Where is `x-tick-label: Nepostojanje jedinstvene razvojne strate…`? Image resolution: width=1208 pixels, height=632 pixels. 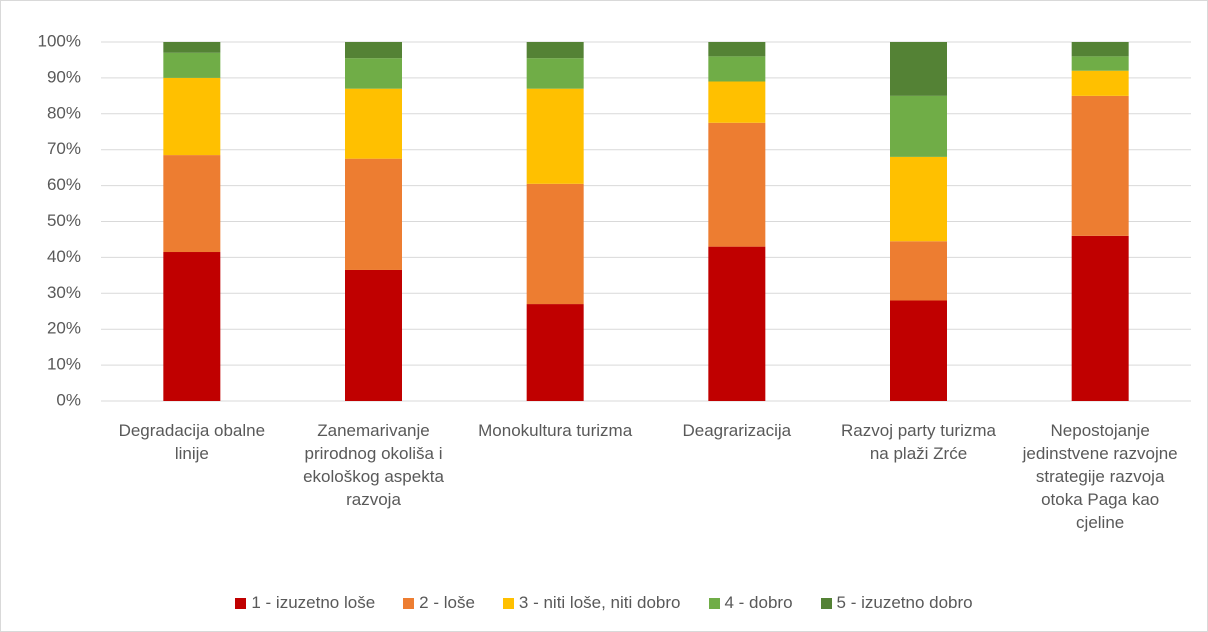
x-tick-label: Nepostojanje jedinstvene razvojne strate… is located at coordinates (1100, 476).